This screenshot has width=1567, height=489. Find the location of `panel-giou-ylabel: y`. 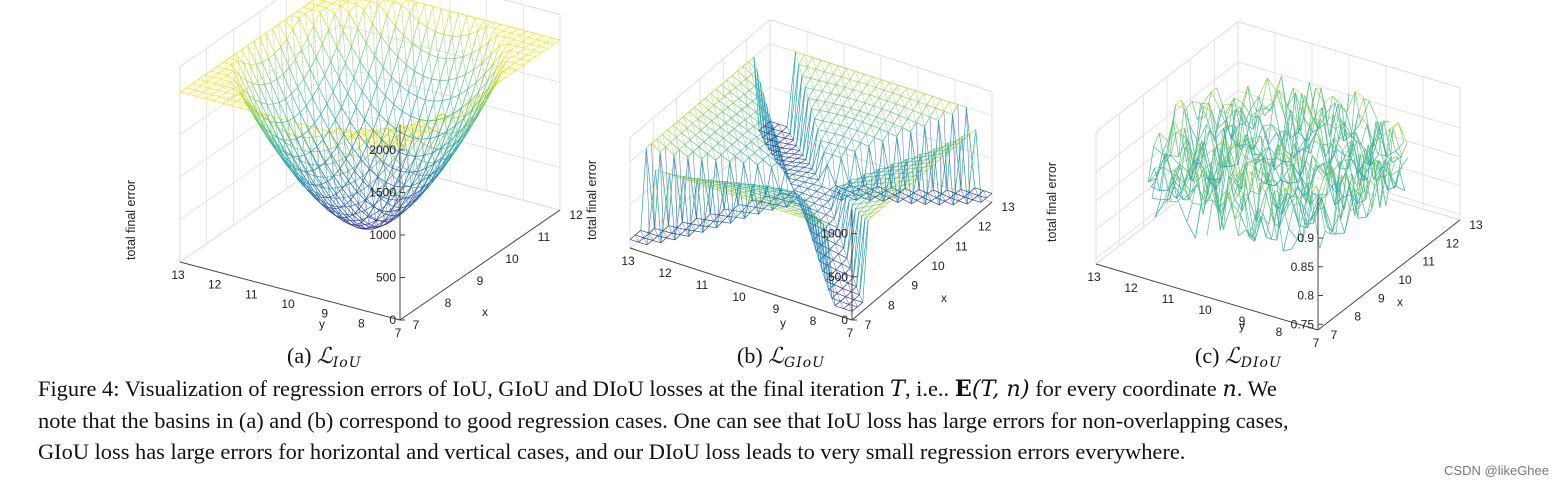

panel-giou-ylabel: y is located at coordinates (783, 323).